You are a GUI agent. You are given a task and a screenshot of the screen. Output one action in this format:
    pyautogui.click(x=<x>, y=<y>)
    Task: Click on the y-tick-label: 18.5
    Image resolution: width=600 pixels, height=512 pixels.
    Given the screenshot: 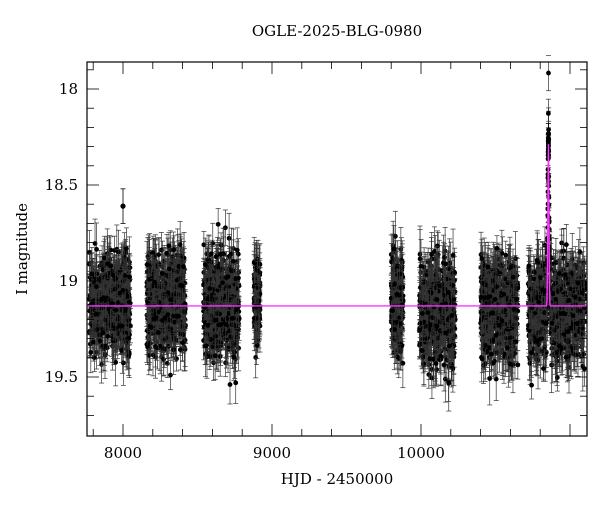 What is the action you would take?
    pyautogui.click(x=61, y=185)
    